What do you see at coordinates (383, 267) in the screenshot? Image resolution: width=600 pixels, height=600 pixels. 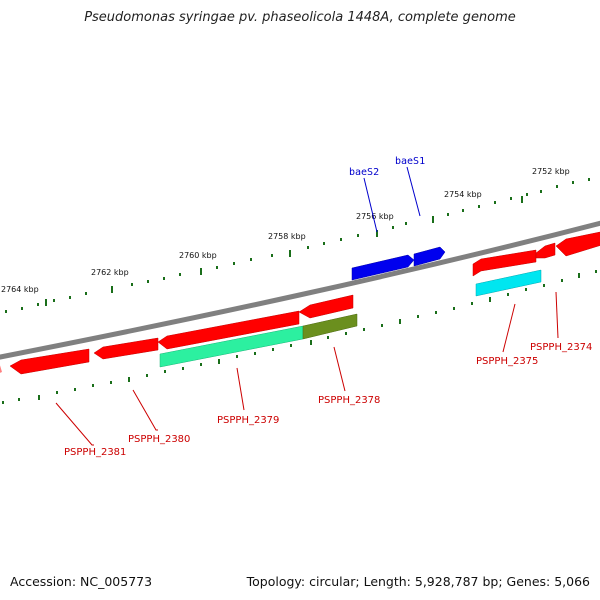 I see `gene-baeS2` at bounding box center [383, 267].